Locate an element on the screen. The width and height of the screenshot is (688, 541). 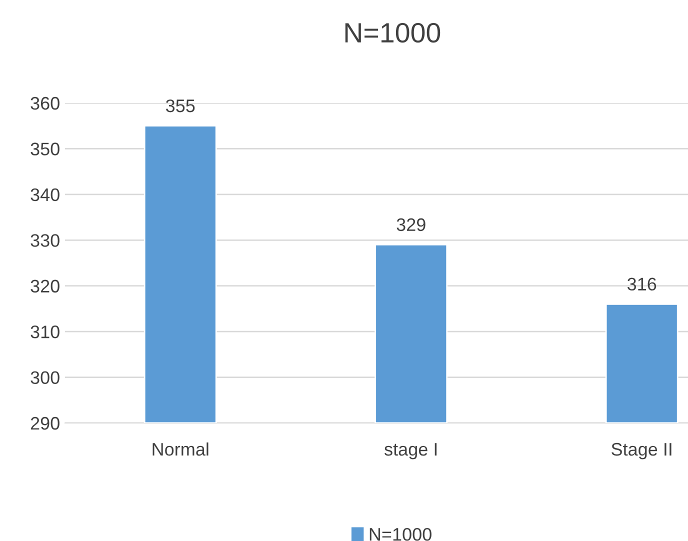
y-tick-label: 330 is located at coordinates (45, 240).